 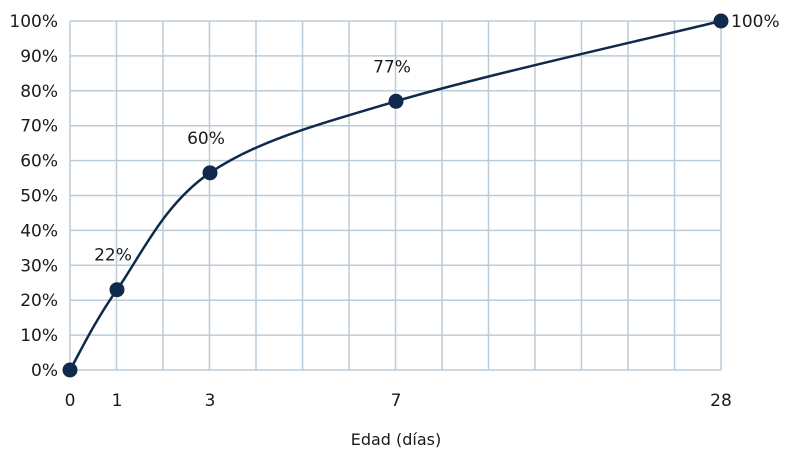 What do you see at coordinates (39, 197) in the screenshot?
I see `y-tick-label: 50%` at bounding box center [39, 197].